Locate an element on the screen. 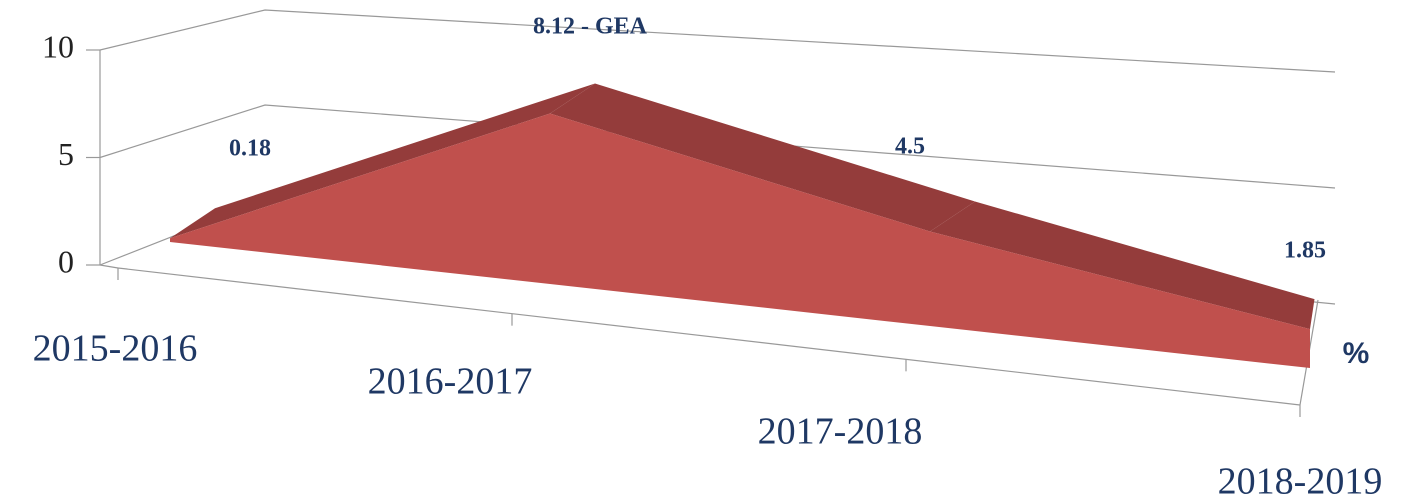 The width and height of the screenshot is (1404, 503). x-tick-label: 2015-2016 is located at coordinates (115, 349).